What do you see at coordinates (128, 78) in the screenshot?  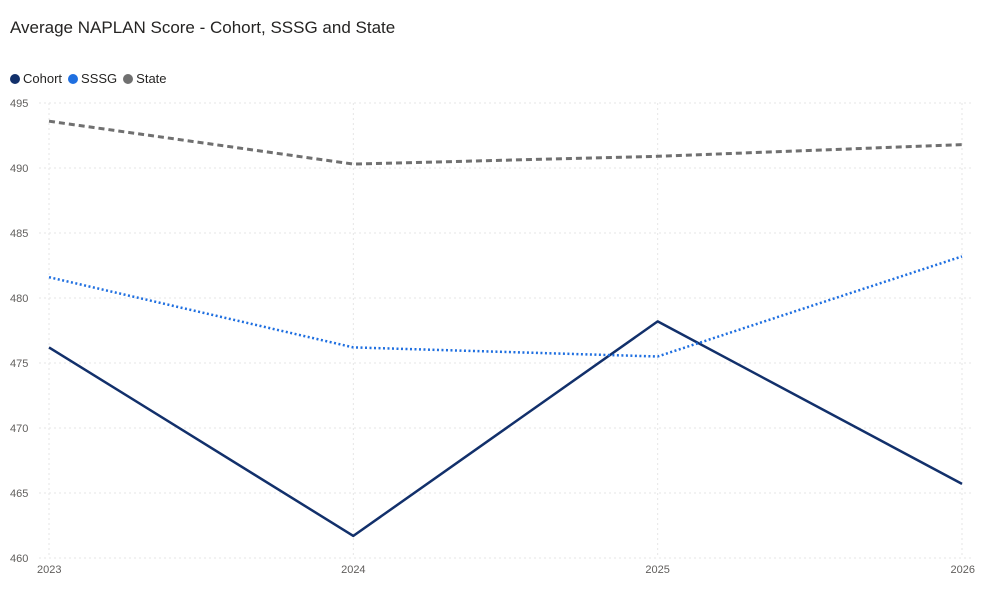 I see `legend-marker-state` at bounding box center [128, 78].